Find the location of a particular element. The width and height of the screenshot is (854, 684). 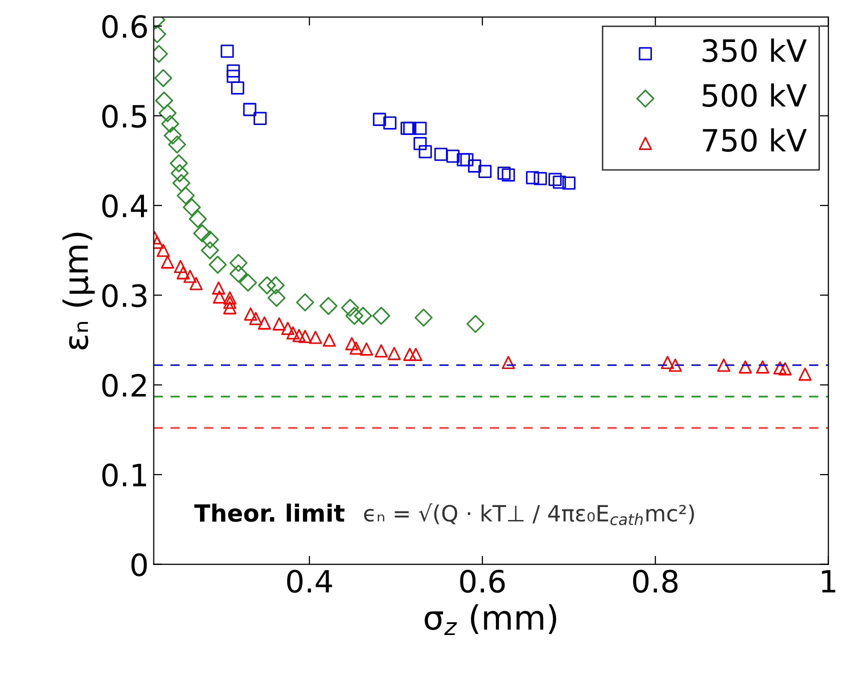

y-tick-label: 0.2 is located at coordinates (124, 385).